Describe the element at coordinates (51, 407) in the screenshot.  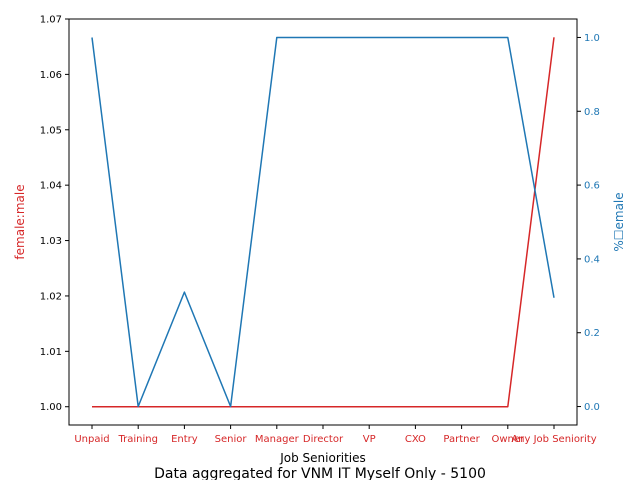
I see `left-y-tick-label: 1.00` at that location.